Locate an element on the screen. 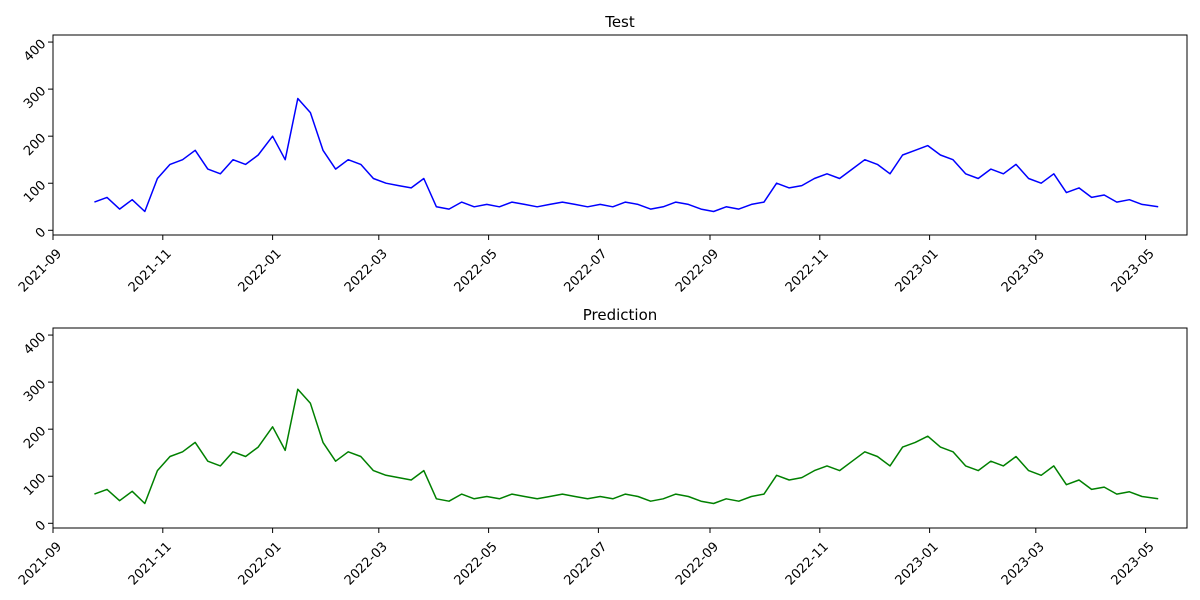 The image size is (1200, 600). chart-title-prediction: Prediction is located at coordinates (620, 315).